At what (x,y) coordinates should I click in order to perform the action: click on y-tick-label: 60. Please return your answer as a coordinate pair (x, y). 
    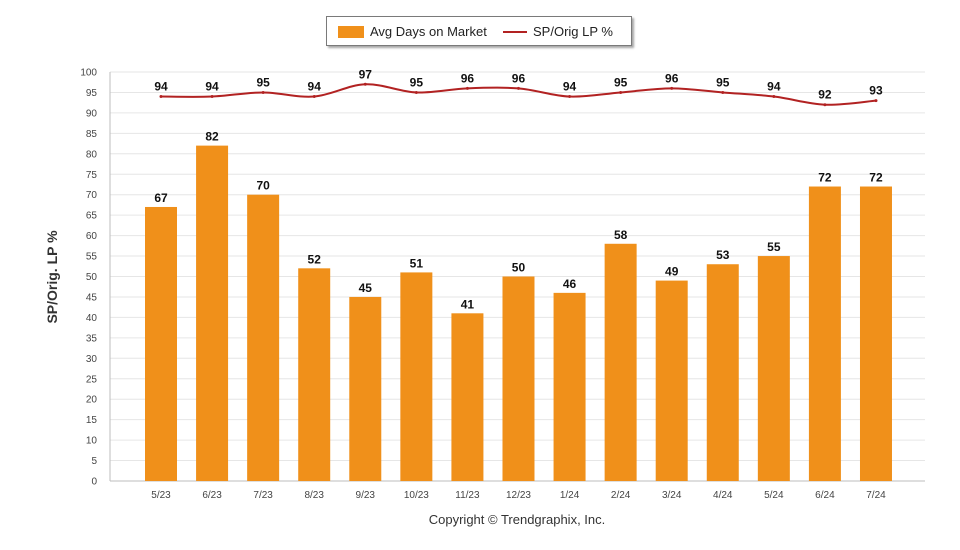
    Looking at the image, I should click on (92, 236).